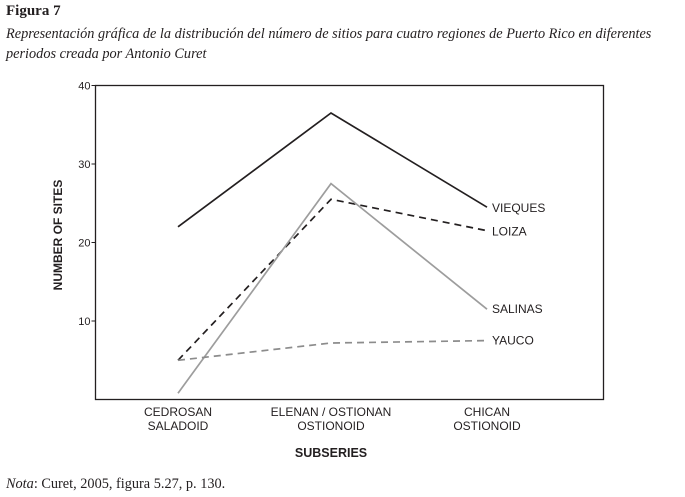 This screenshot has height=497, width=685. What do you see at coordinates (178, 426) in the screenshot?
I see `x-tick-label: SALADOID` at bounding box center [178, 426].